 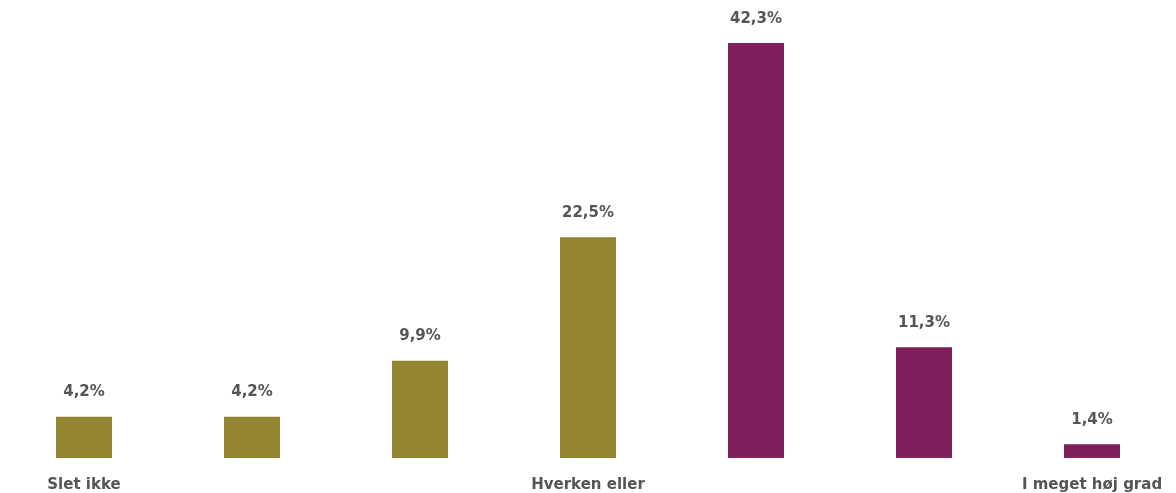 What do you see at coordinates (756, 17) in the screenshot?
I see `data-label: 42,3%` at bounding box center [756, 17].